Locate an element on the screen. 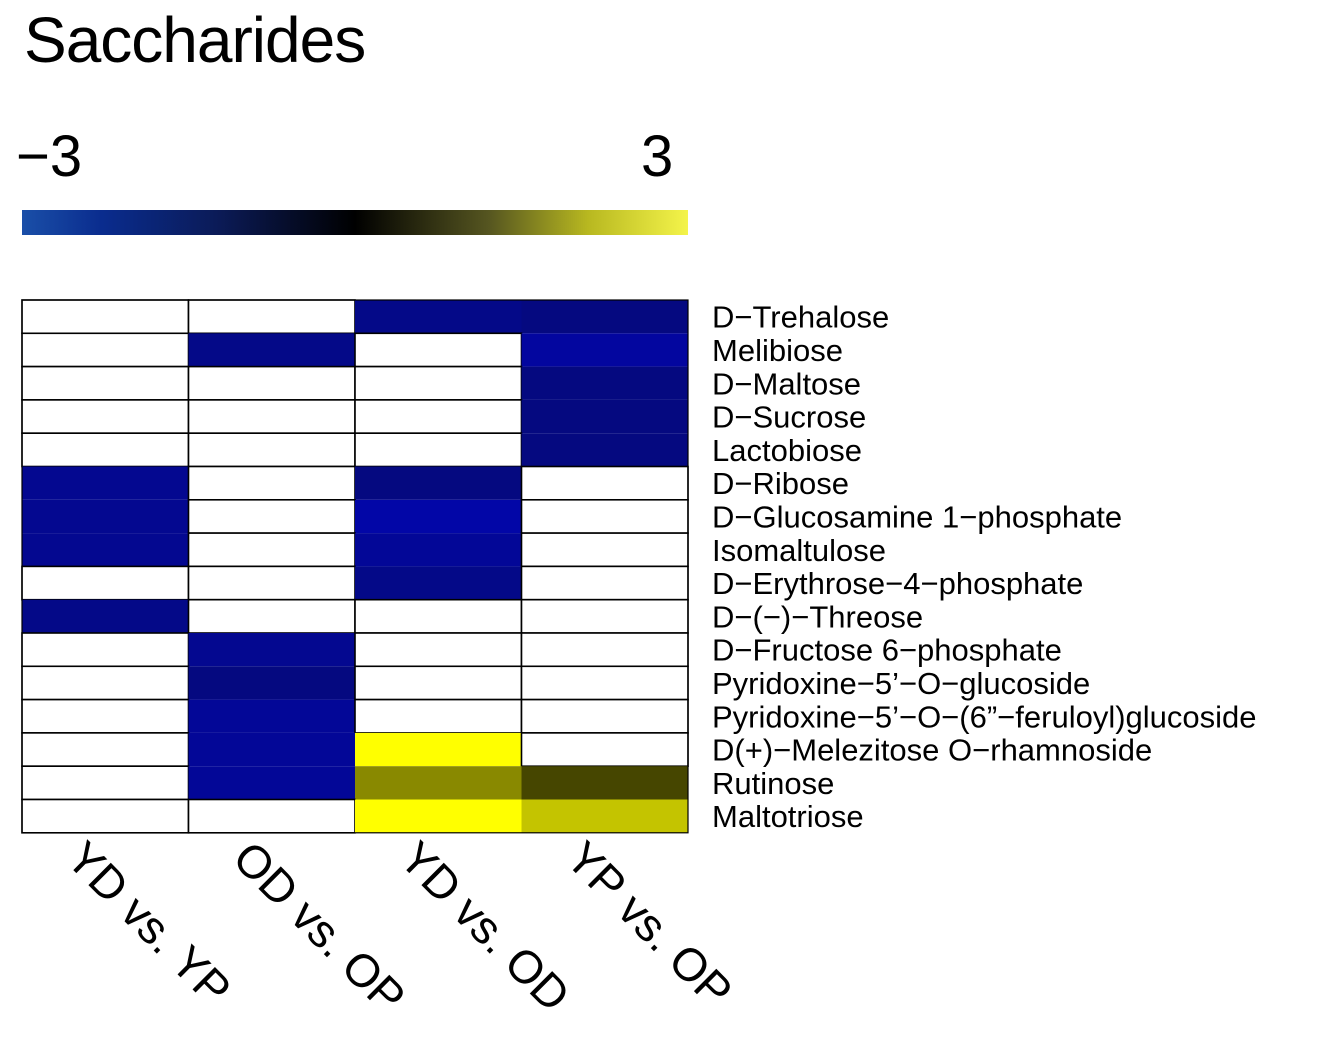 The image size is (1338, 1051). row-label: D(+)−Melezitose O−rhamnoside is located at coordinates (932, 750).